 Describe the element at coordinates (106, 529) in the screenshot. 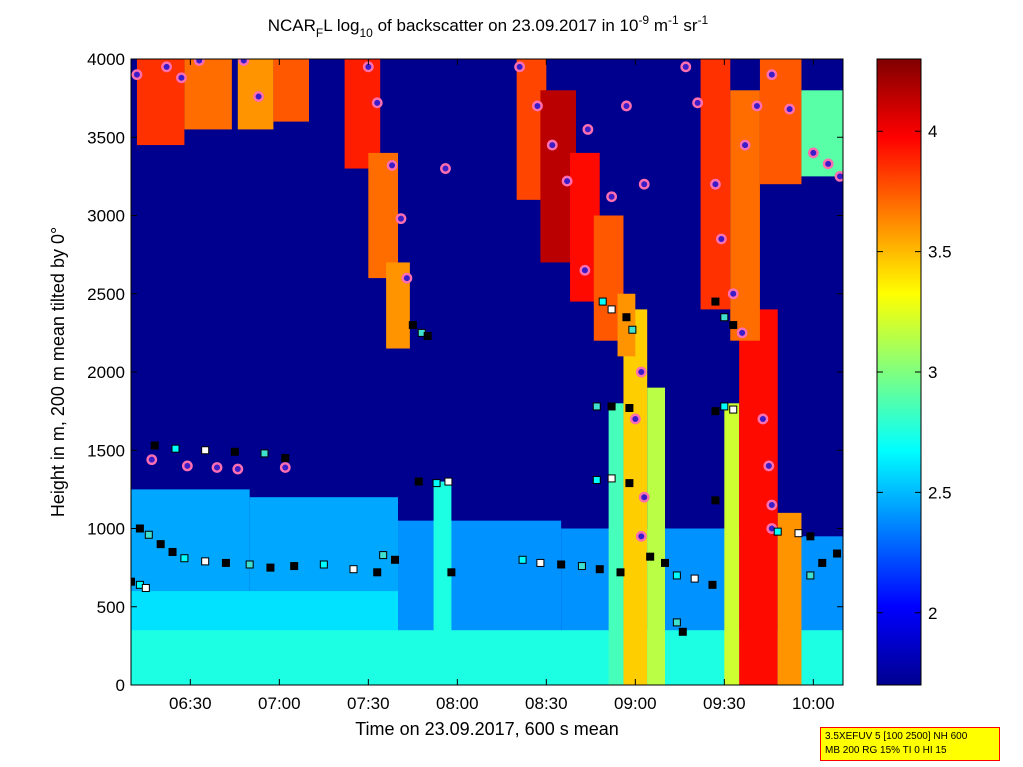

I see `y-tick-label: 1000` at that location.